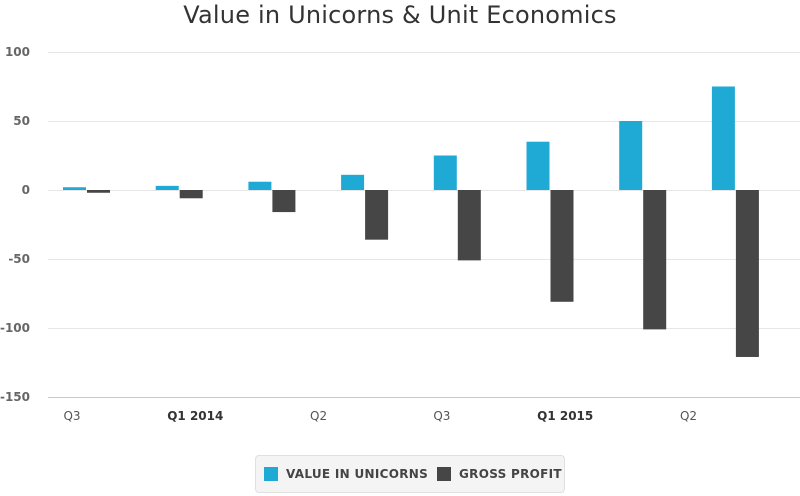 This screenshot has height=496, width=800. What do you see at coordinates (26, 190) in the screenshot?
I see `y-tick-label: 0` at bounding box center [26, 190].